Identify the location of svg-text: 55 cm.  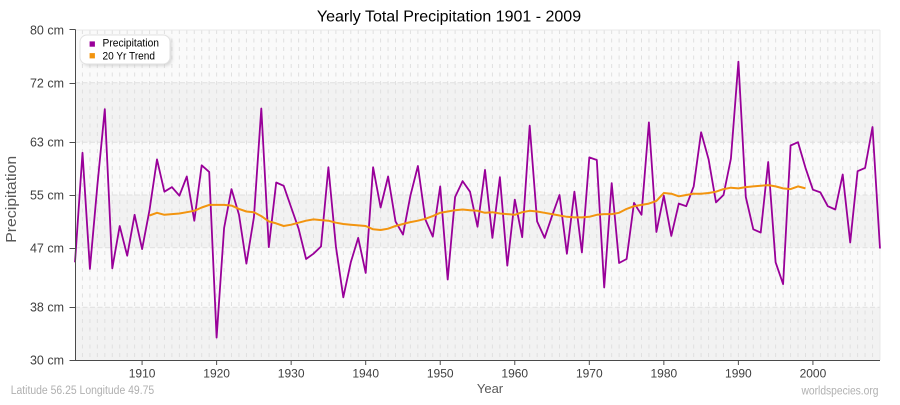
(47, 196).